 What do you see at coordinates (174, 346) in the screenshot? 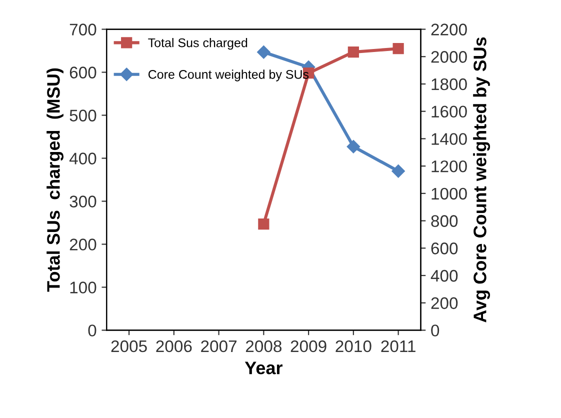
I see `x-tick-label: 2006` at bounding box center [174, 346].